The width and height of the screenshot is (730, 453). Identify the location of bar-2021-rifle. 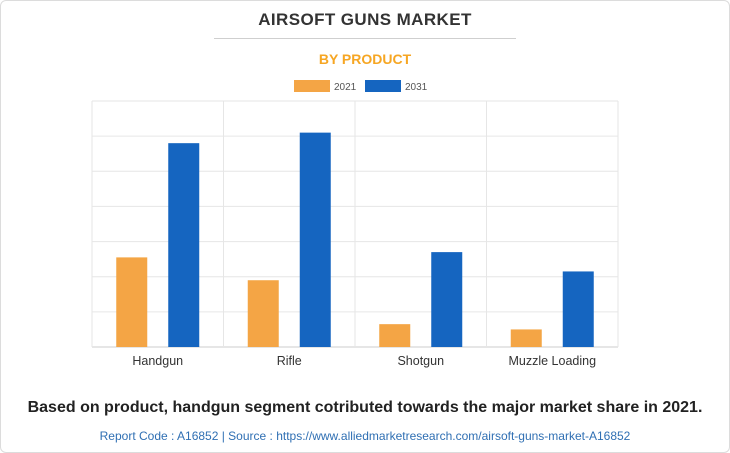
(263, 313).